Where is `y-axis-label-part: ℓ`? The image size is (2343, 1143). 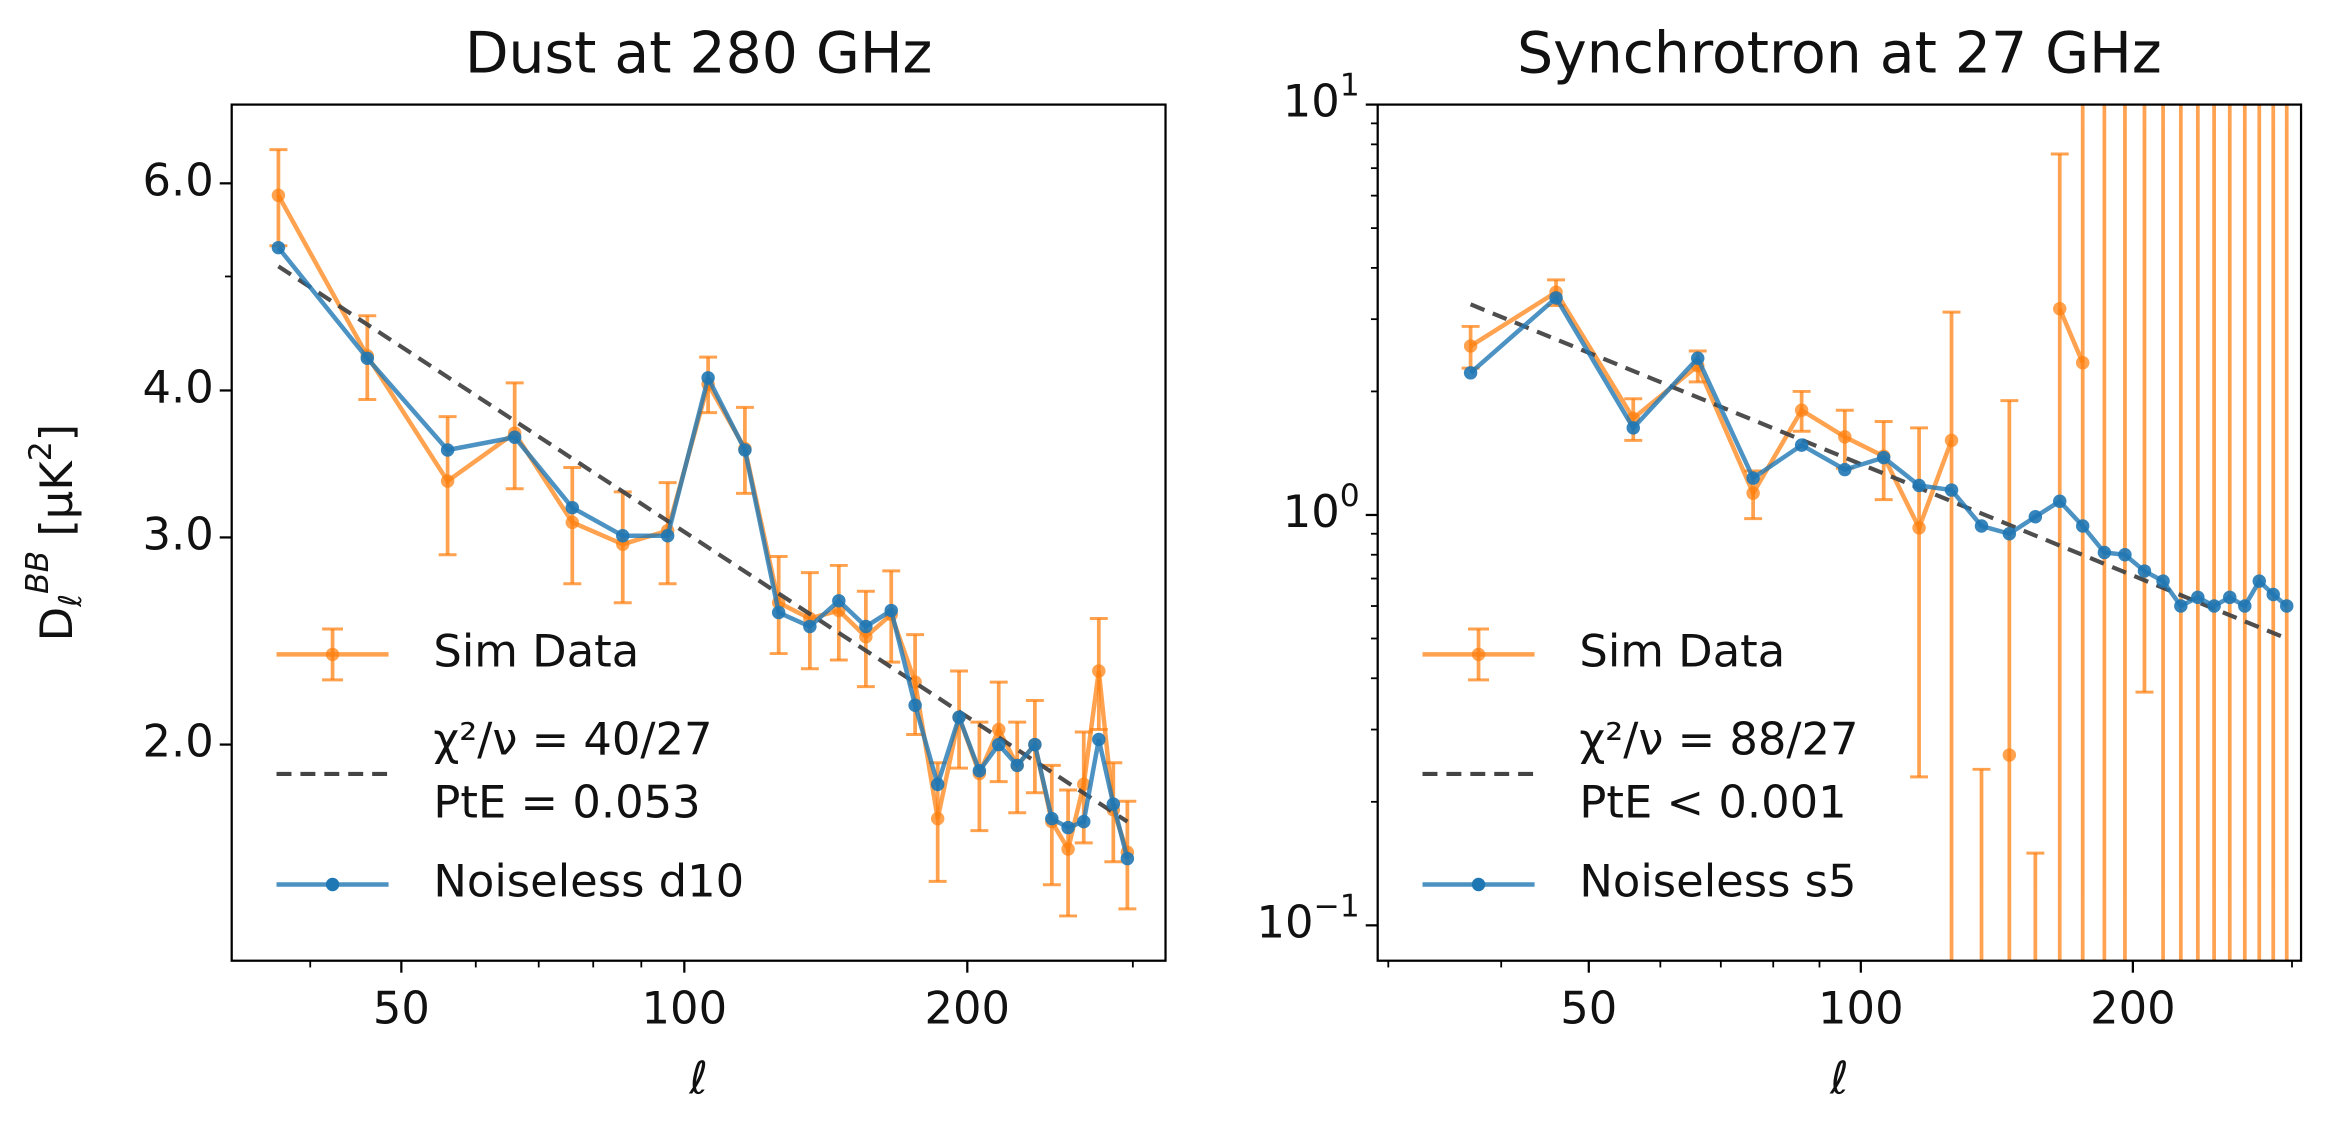
y-axis-label-part: ℓ is located at coordinates (71, 601).